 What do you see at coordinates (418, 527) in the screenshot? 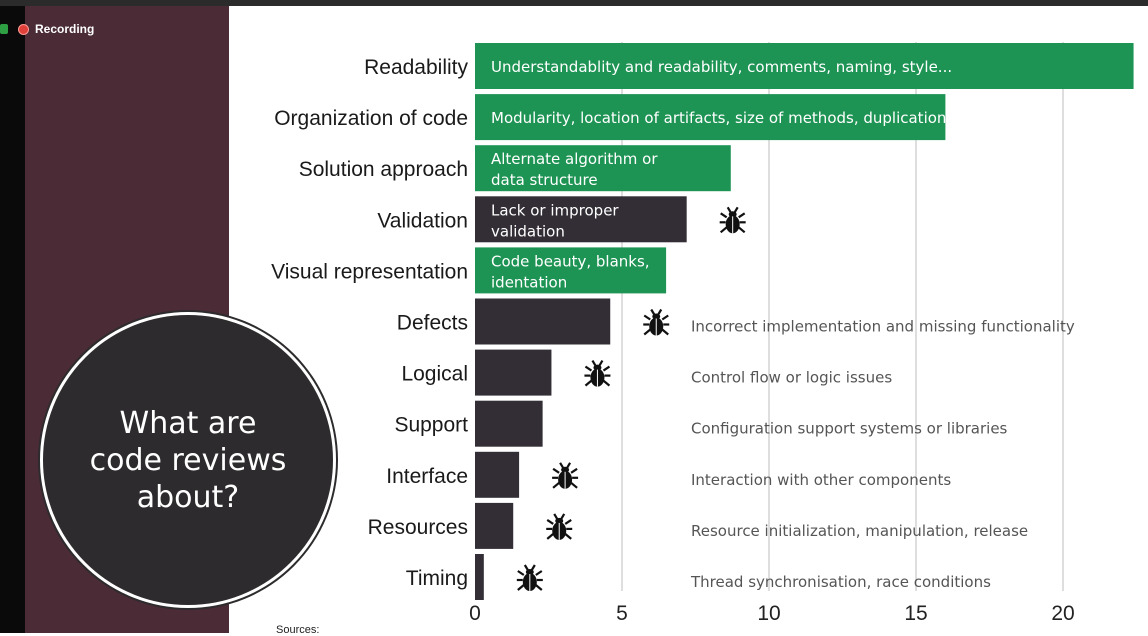
I see `category-label: Resources` at bounding box center [418, 527].